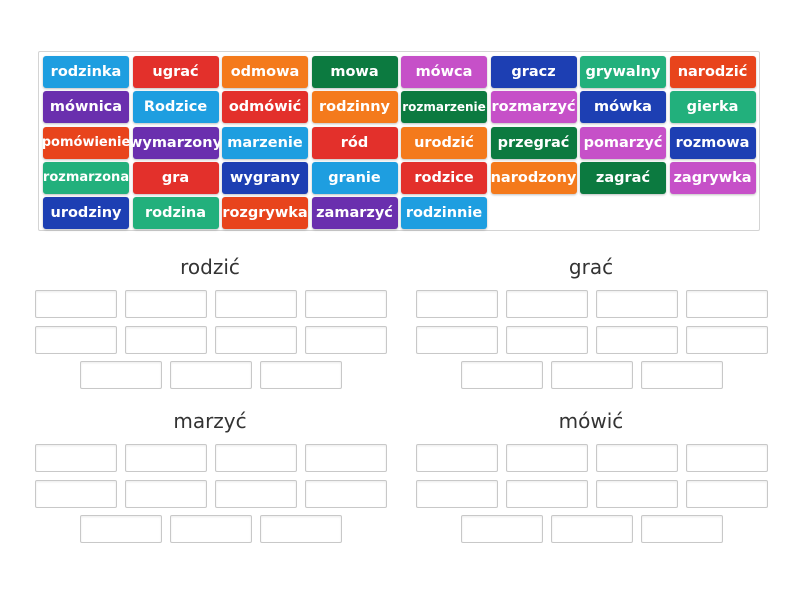 The width and height of the screenshot is (800, 600). Describe the element at coordinates (175, 177) in the screenshot. I see `word-tile: gra` at that location.